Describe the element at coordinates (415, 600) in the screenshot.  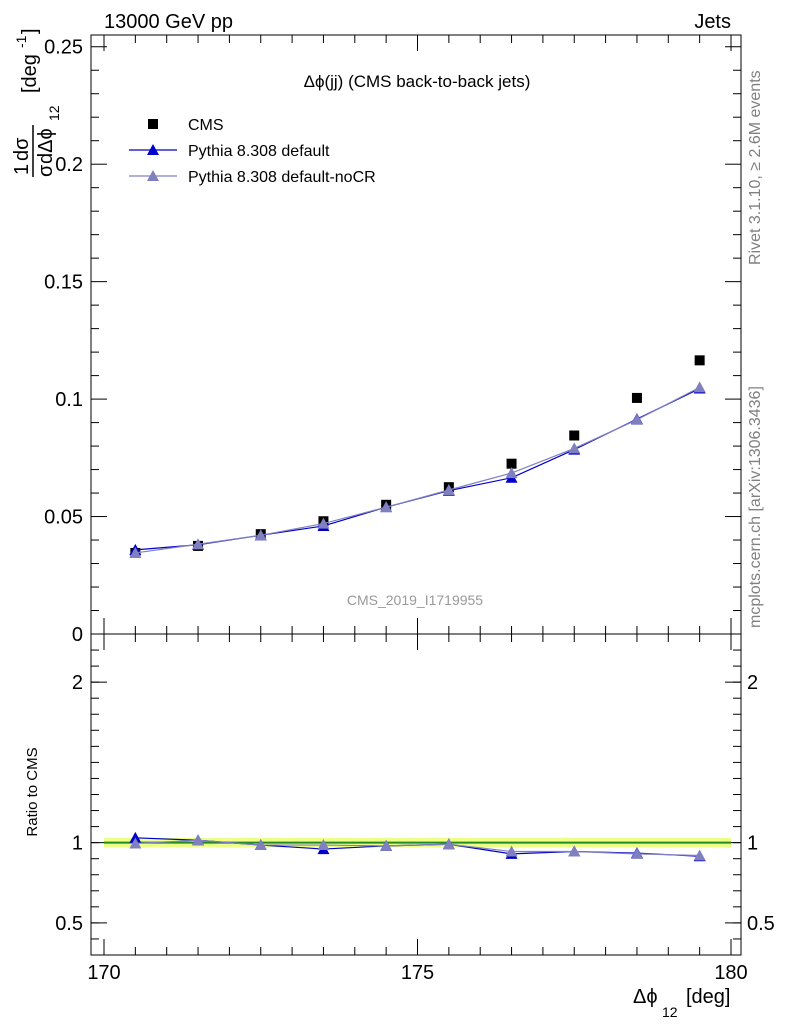
I see `analysis-watermark: CMS_2019_I1719955` at that location.